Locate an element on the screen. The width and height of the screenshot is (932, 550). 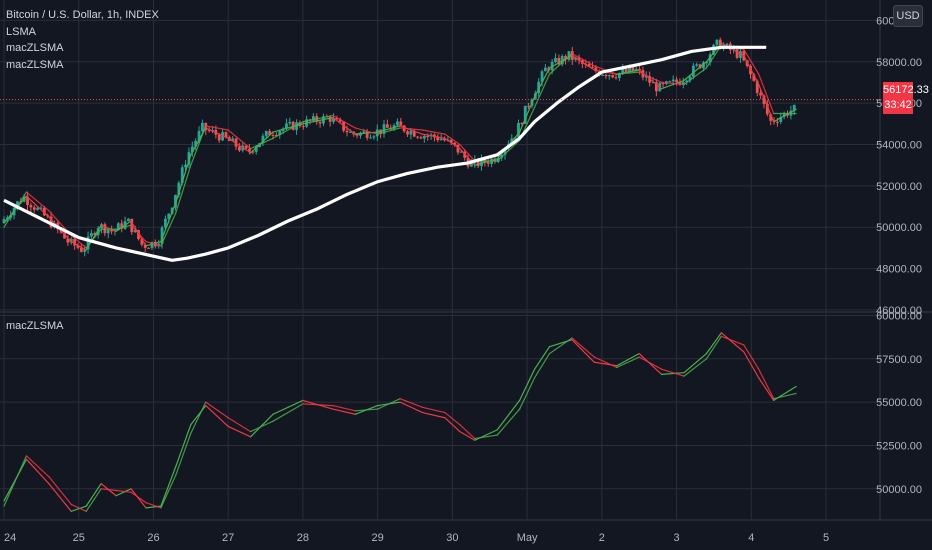
legend-symbol-title: Bitcoin / U.S. Dollar, 1h, INDEX is located at coordinates (82, 15).